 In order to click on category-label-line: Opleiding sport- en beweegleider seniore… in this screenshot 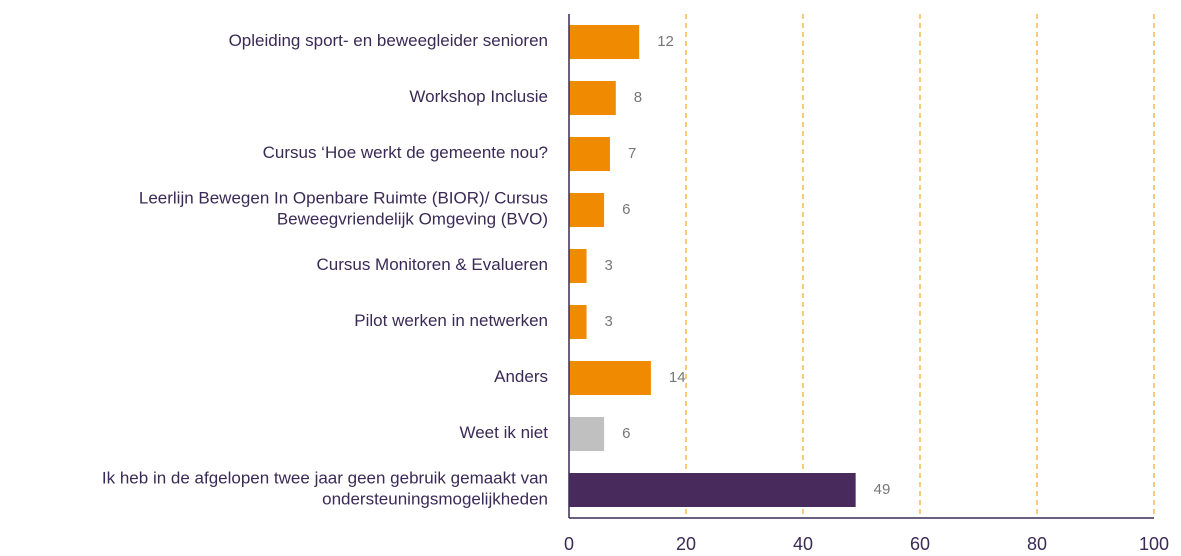, I will do `click(388, 40)`.